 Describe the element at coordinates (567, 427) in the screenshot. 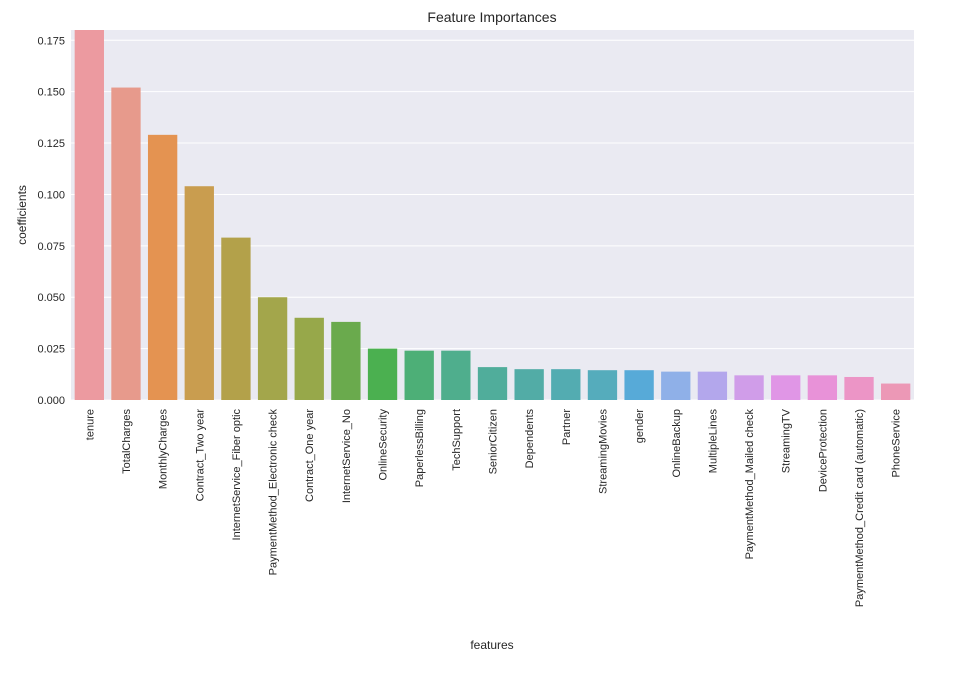

I see `x-tick-label-13: Partner` at that location.